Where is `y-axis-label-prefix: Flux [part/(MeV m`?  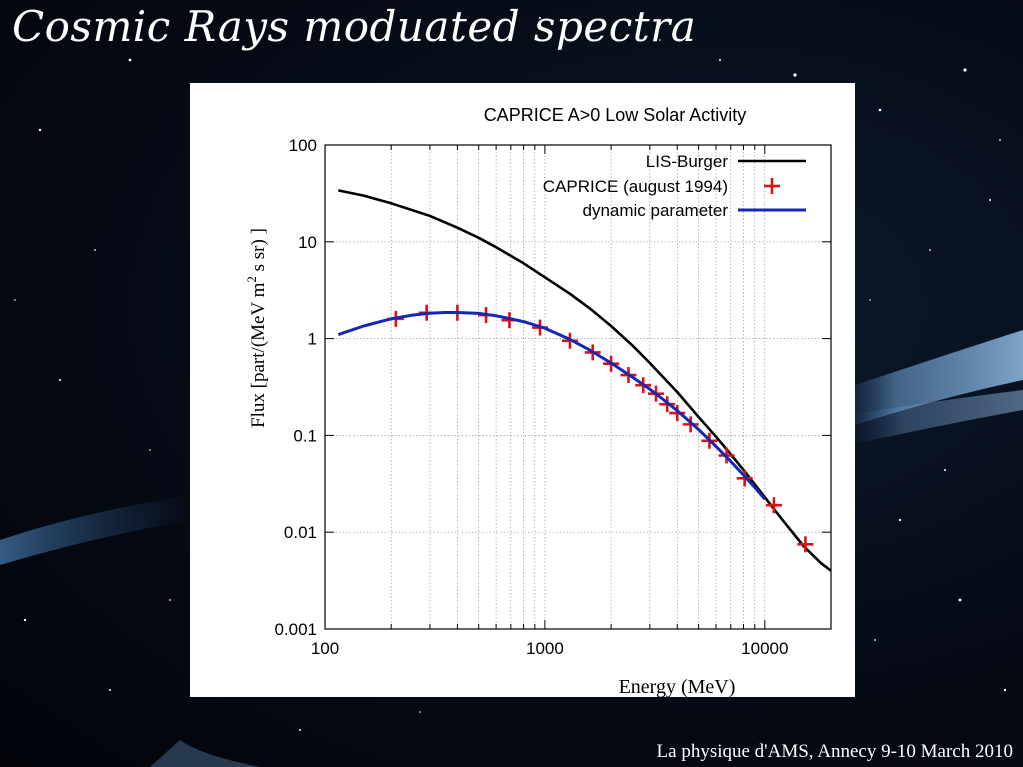 y-axis-label-prefix: Flux [part/(MeV m is located at coordinates (258, 355).